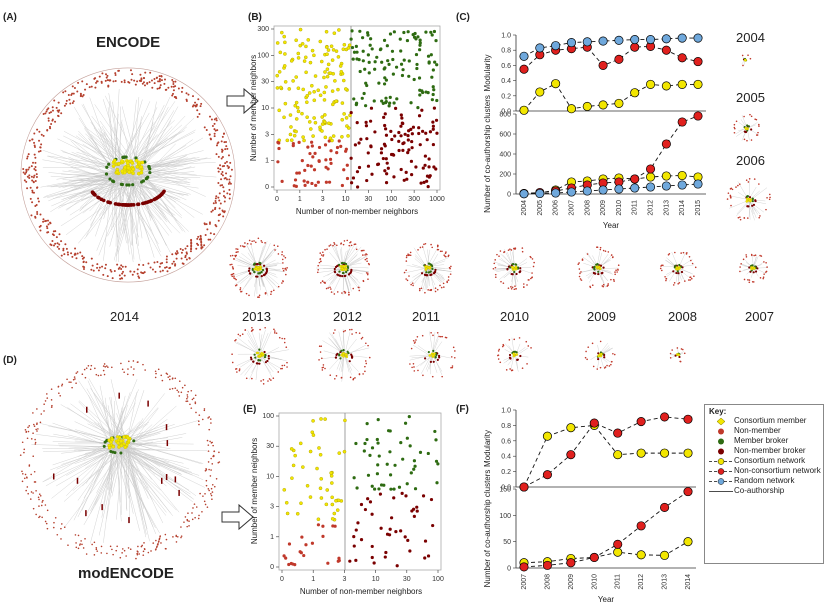 The image size is (826, 607). I want to click on key-symbol-line-yellow, so click(721, 461).